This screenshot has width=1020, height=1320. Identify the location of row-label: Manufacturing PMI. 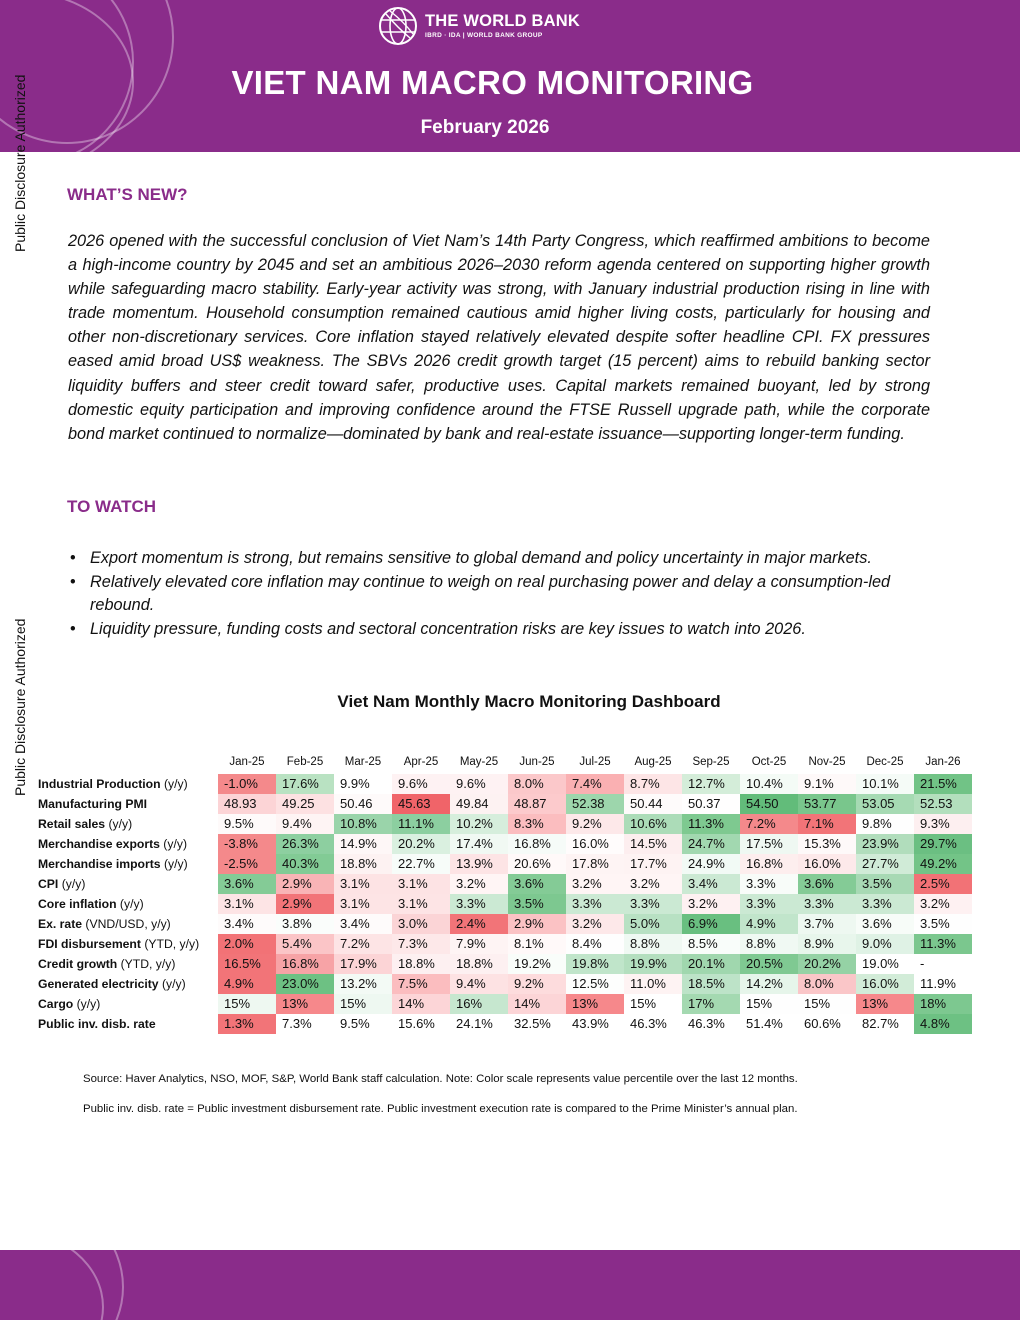
(128, 804).